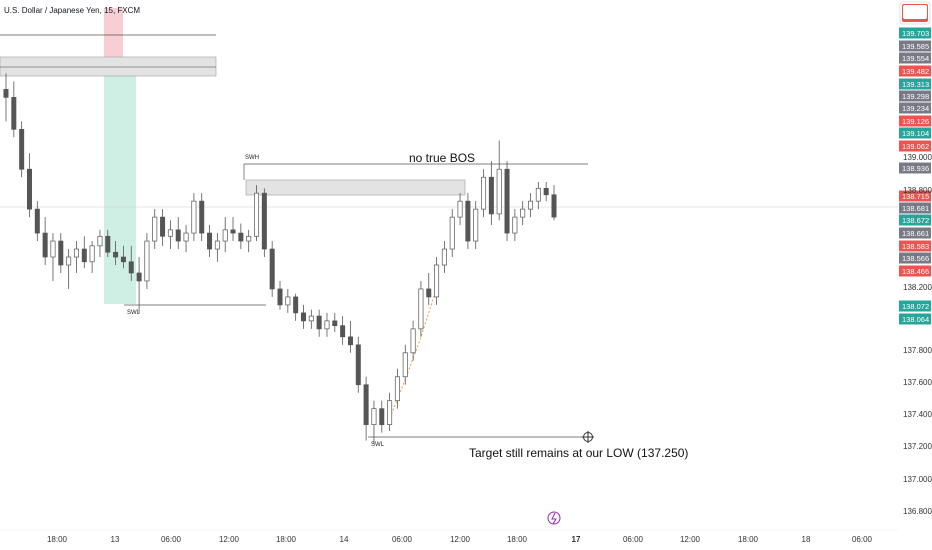  I want to click on price-label-text: 138.566, so click(915, 258).